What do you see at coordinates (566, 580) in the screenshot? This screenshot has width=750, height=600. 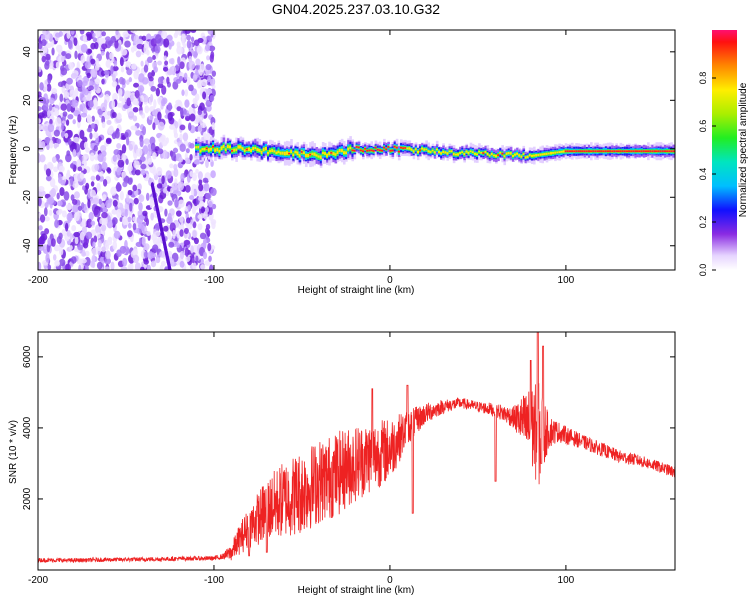 I see `x-tick-label: 100` at bounding box center [566, 580].